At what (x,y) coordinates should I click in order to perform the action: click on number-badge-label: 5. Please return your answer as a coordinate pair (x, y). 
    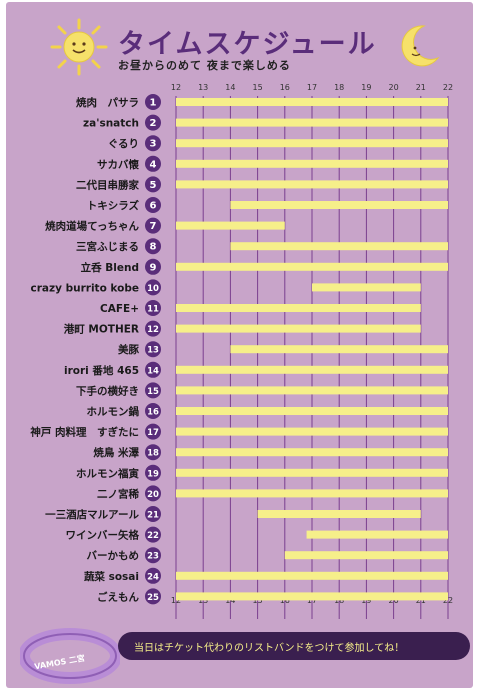
    Looking at the image, I should click on (153, 185).